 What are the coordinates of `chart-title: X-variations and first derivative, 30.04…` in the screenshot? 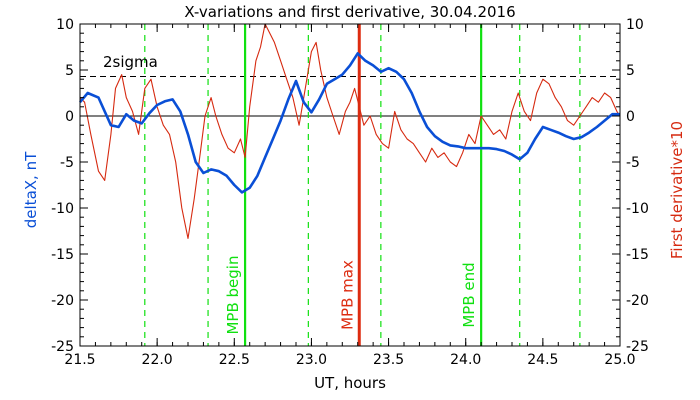 It's located at (349, 12).